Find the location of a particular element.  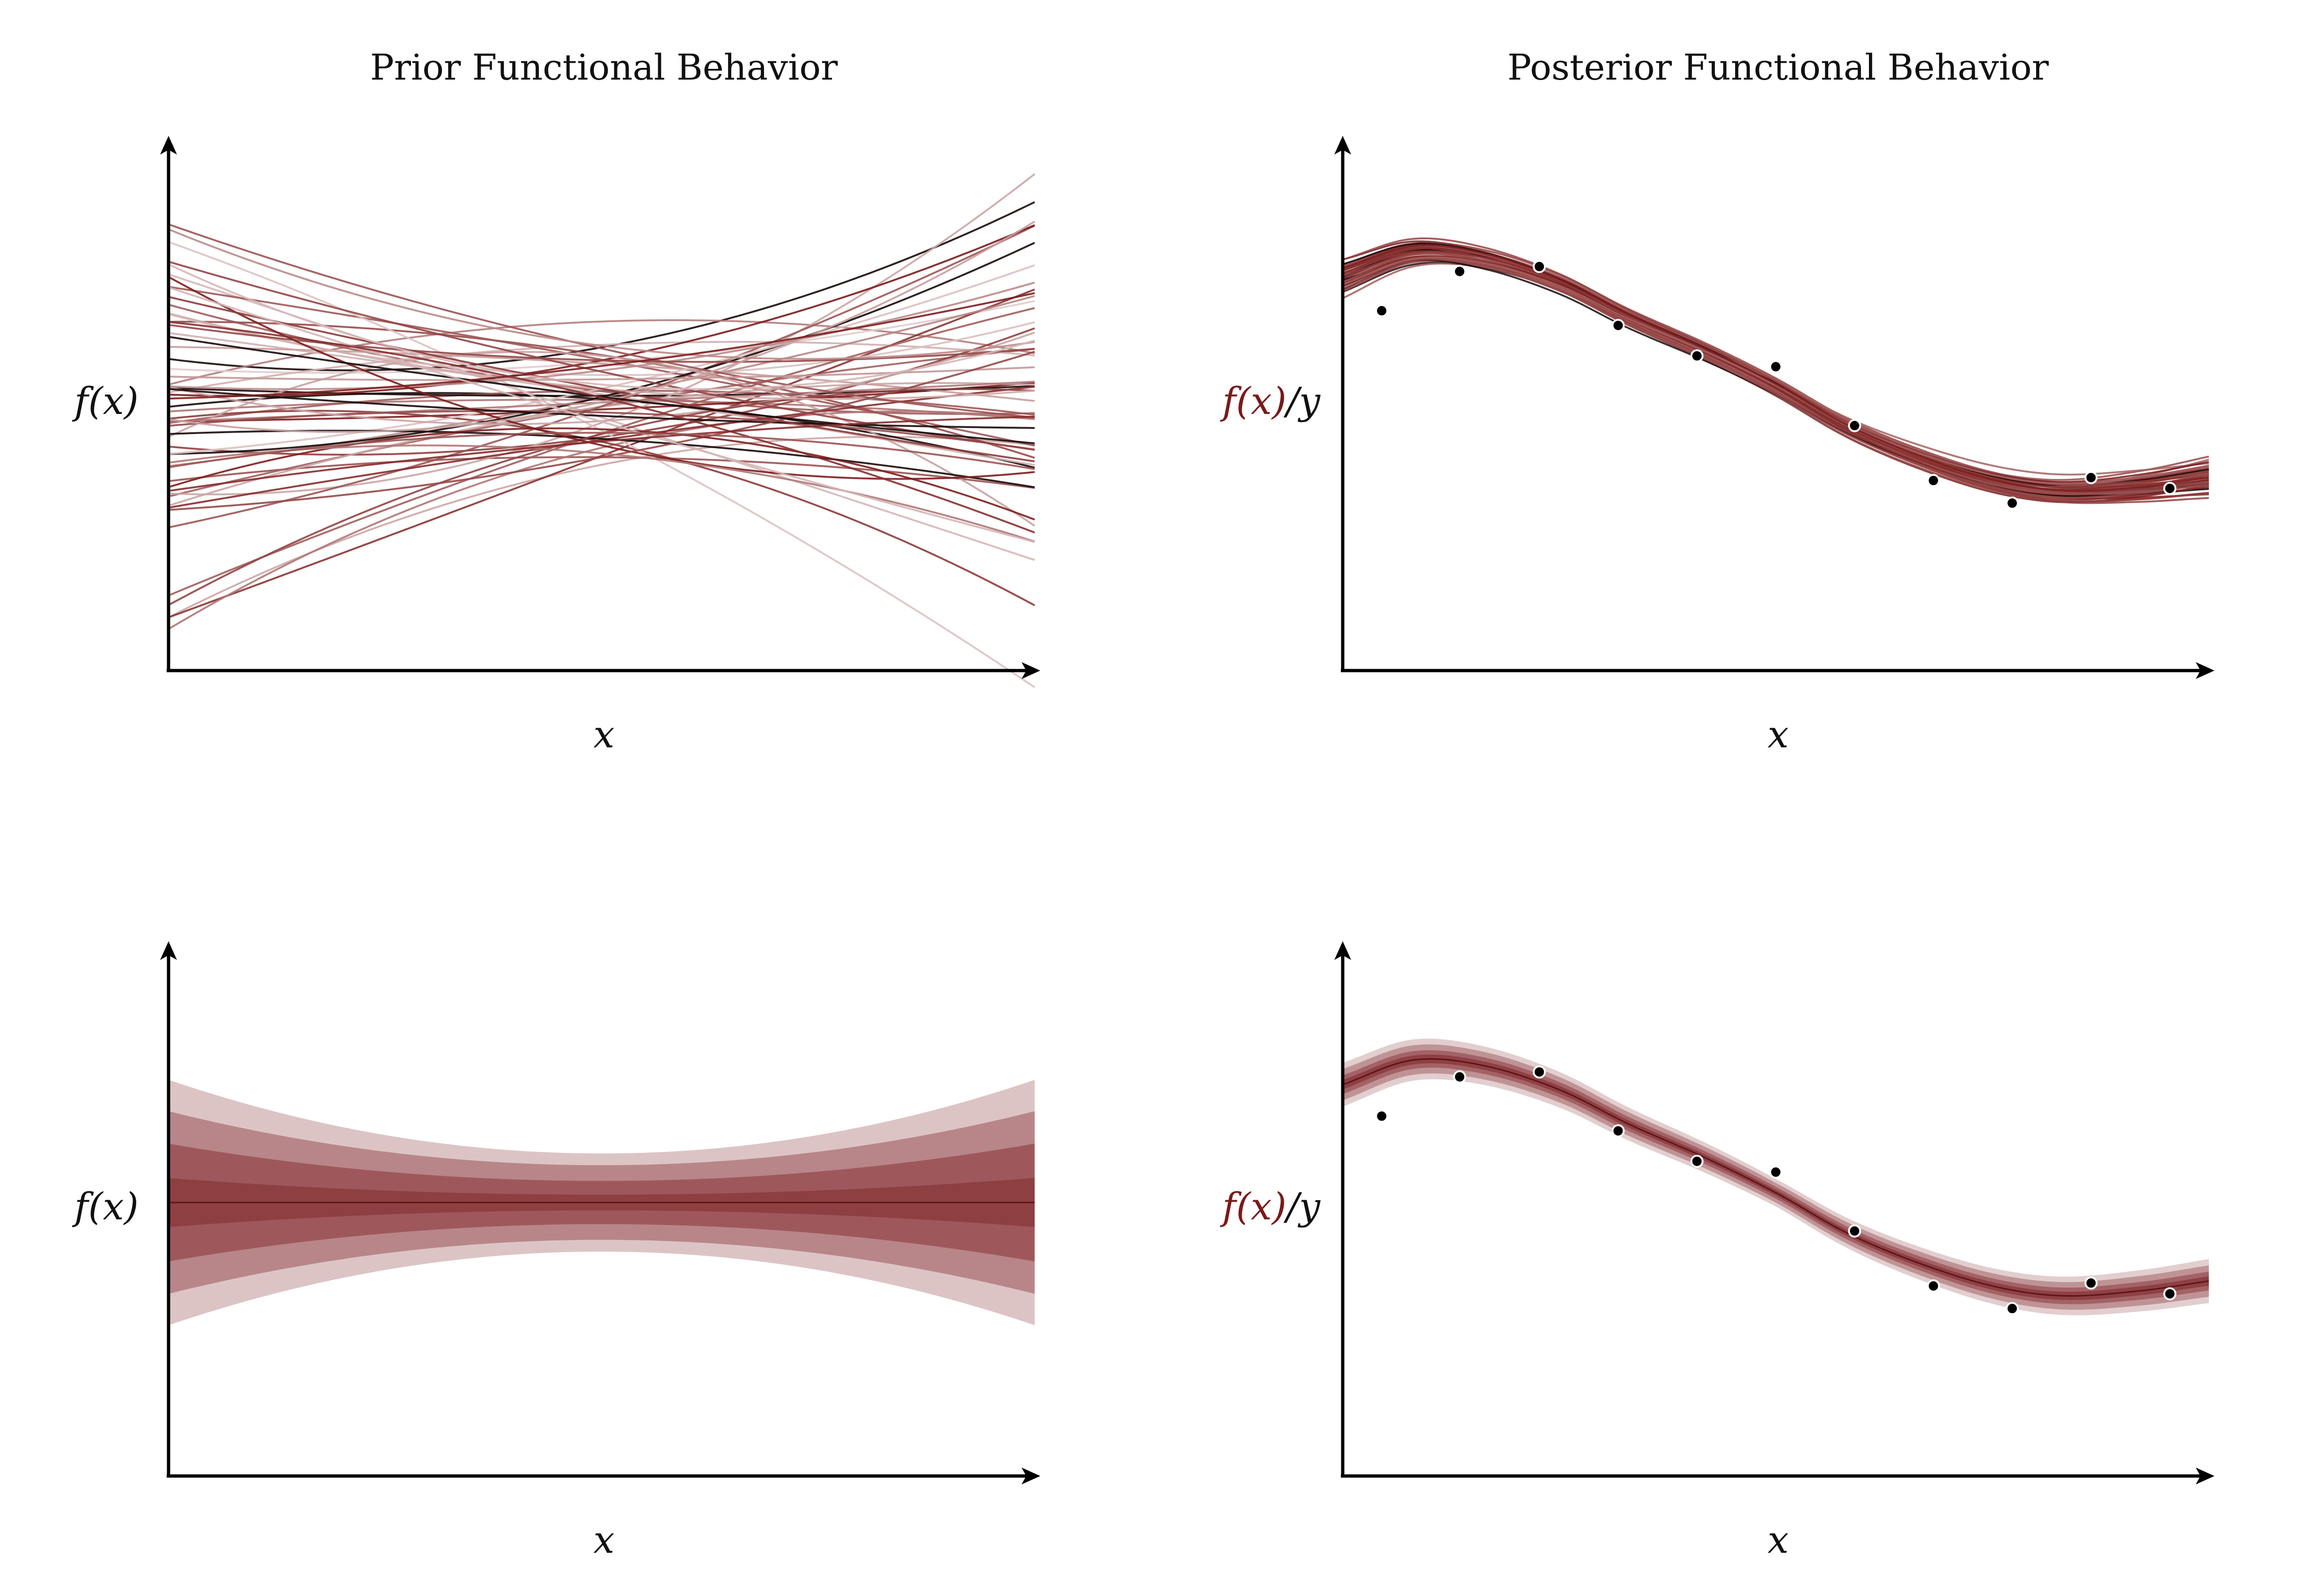

prior-draws-plot is located at coordinates (602, 430).